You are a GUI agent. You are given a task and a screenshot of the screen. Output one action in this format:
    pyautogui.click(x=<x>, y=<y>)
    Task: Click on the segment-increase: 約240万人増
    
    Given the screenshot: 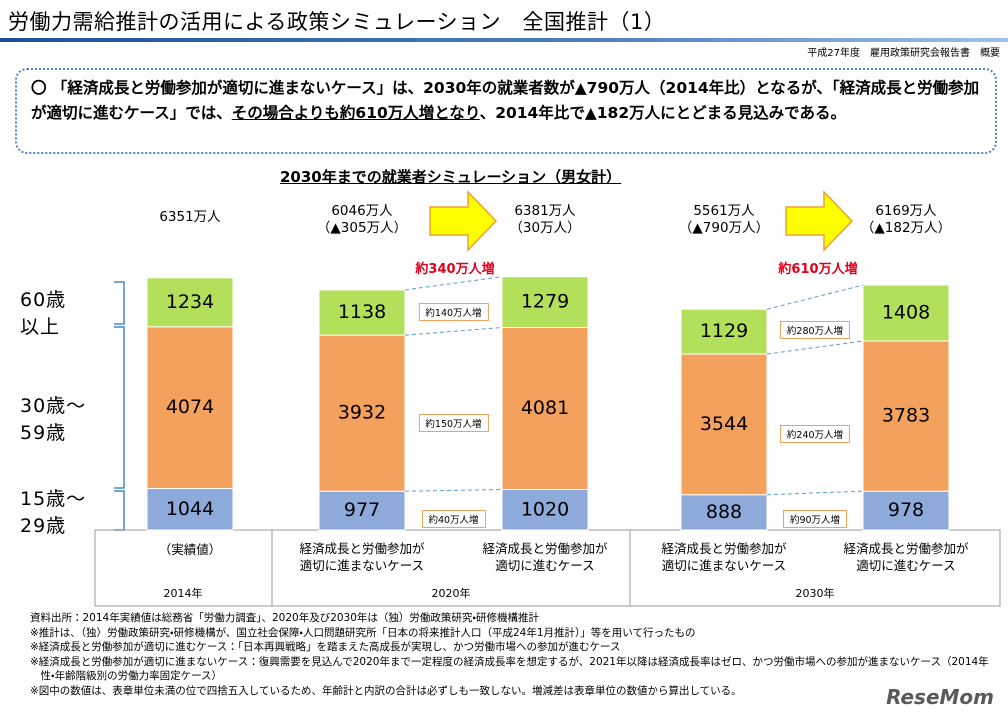 What is the action you would take?
    pyautogui.click(x=815, y=434)
    